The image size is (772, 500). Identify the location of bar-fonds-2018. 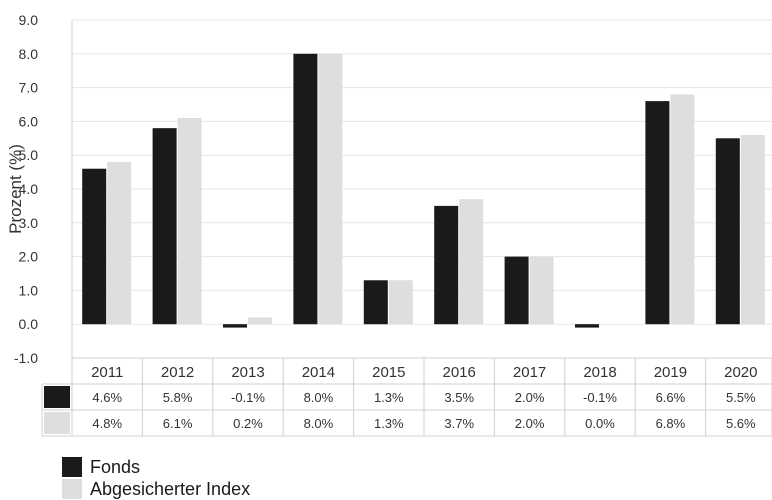
(587, 326).